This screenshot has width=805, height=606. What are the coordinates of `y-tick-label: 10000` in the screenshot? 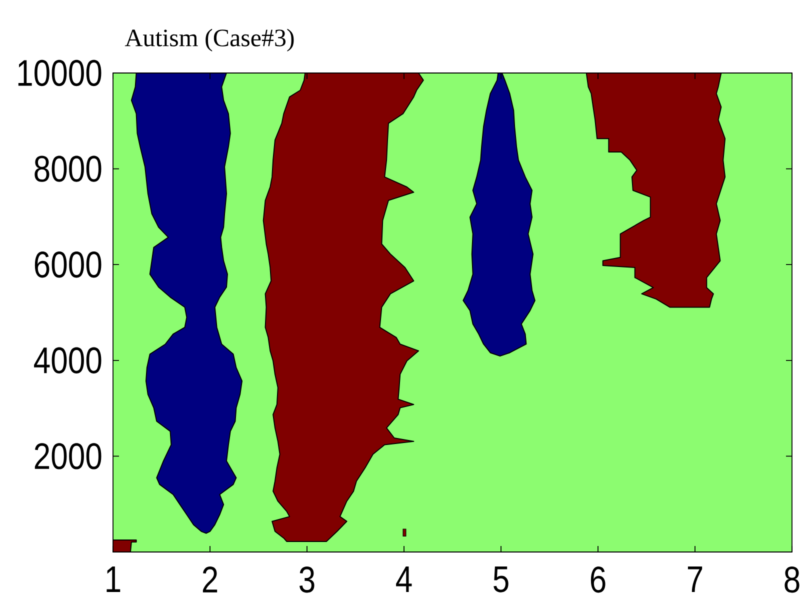 It's located at (60, 73).